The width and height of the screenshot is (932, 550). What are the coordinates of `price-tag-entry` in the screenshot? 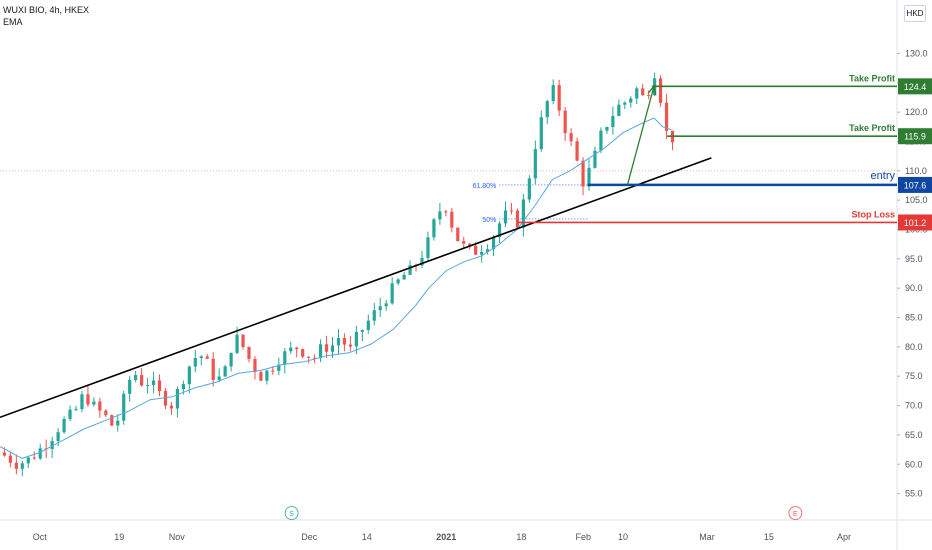 It's located at (915, 184).